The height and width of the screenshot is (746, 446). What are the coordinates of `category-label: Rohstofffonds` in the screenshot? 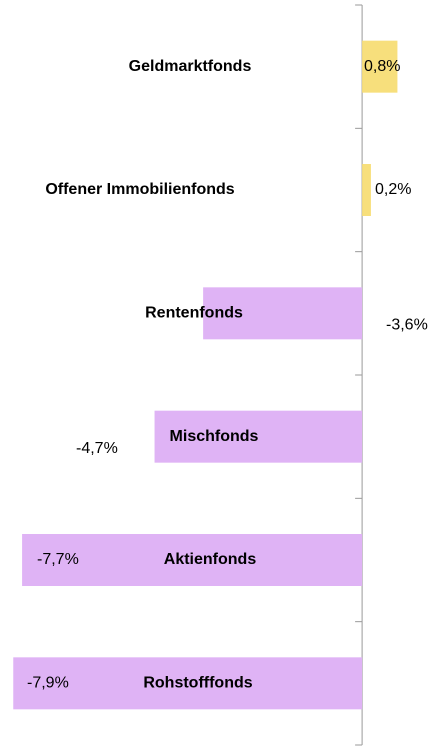 It's located at (197, 683).